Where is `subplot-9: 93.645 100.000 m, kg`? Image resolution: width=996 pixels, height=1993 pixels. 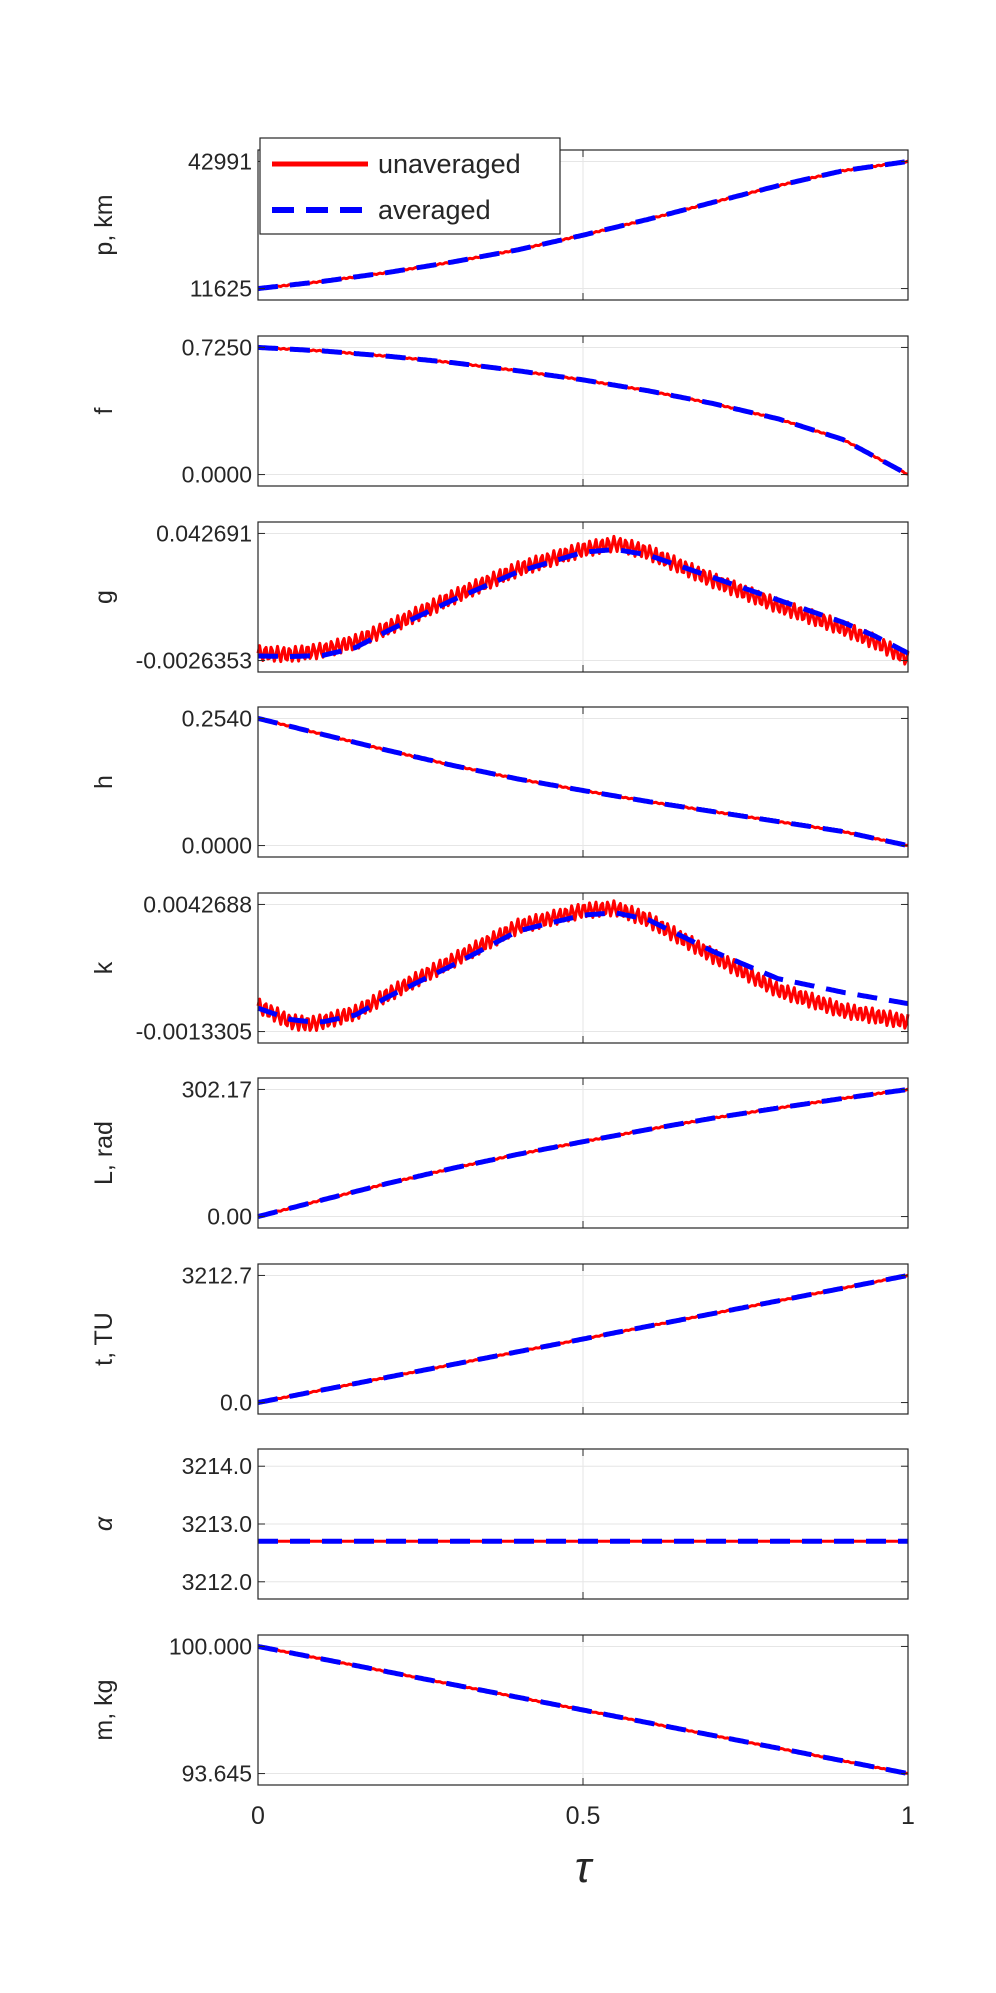 subplot-9: 93.645 100.000 m, kg is located at coordinates (499, 1710).